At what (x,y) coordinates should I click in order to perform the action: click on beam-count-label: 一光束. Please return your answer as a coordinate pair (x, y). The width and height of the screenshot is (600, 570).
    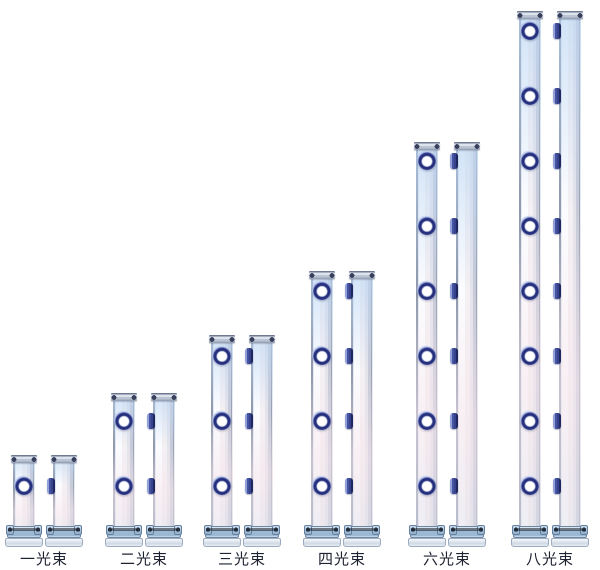
    Looking at the image, I should click on (43, 559).